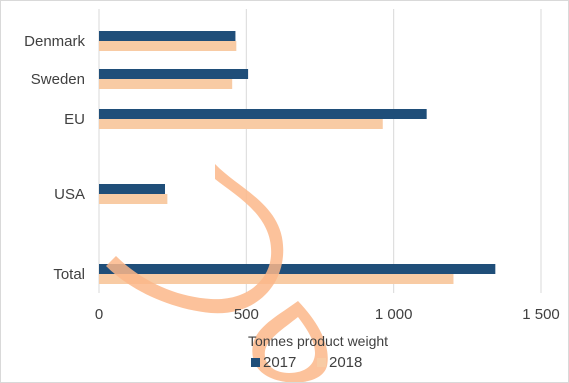 Image resolution: width=569 pixels, height=383 pixels. What do you see at coordinates (279, 362) in the screenshot?
I see `legend-label-2017: 2017` at bounding box center [279, 362].